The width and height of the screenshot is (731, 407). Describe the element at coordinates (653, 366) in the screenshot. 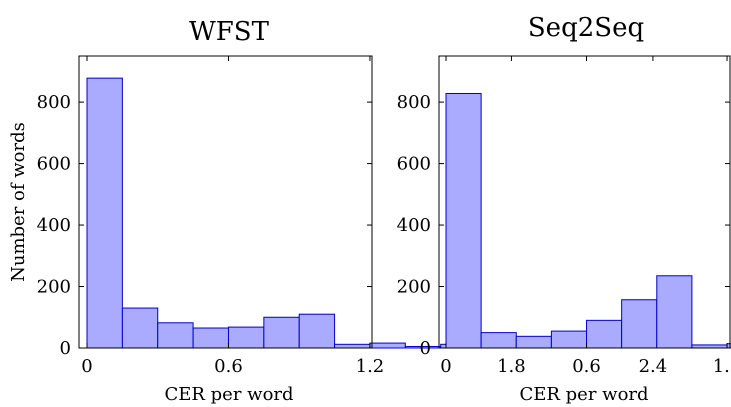

I see `x-tick-label: 2.4` at that location.